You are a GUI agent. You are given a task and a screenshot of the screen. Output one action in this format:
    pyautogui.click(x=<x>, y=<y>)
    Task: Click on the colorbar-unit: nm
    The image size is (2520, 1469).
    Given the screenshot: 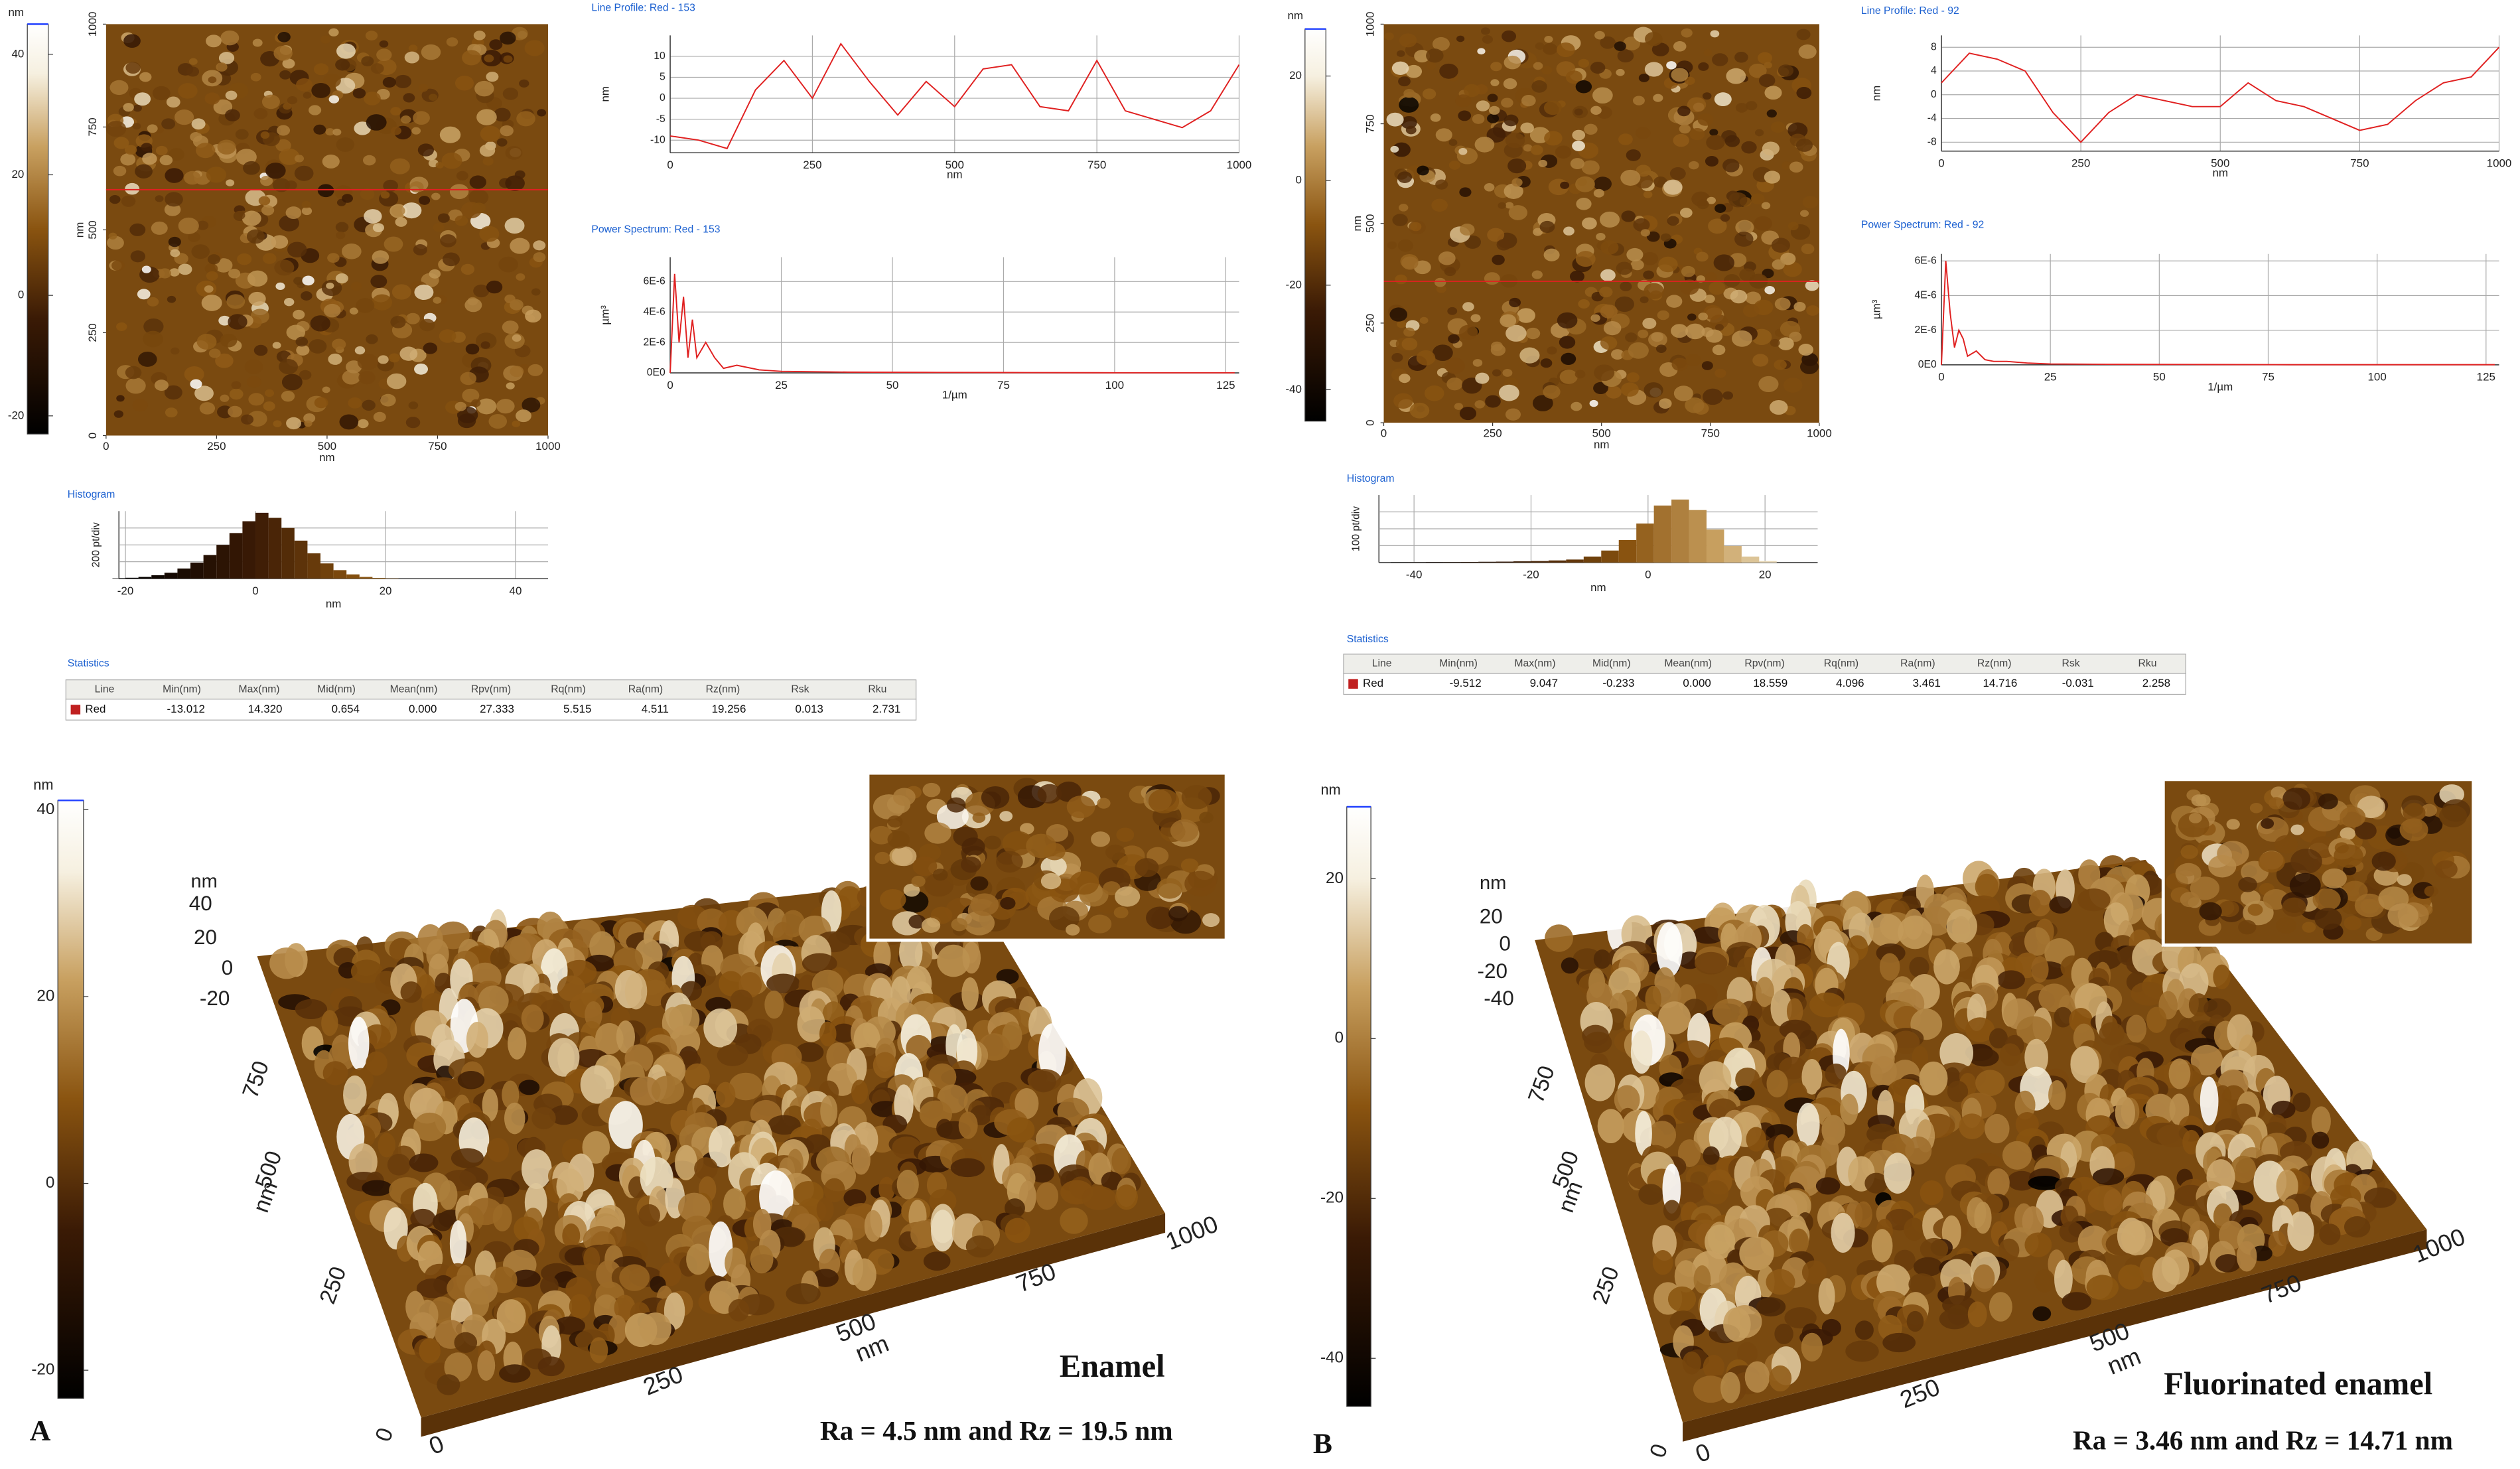 What is the action you would take?
    pyautogui.click(x=43, y=785)
    